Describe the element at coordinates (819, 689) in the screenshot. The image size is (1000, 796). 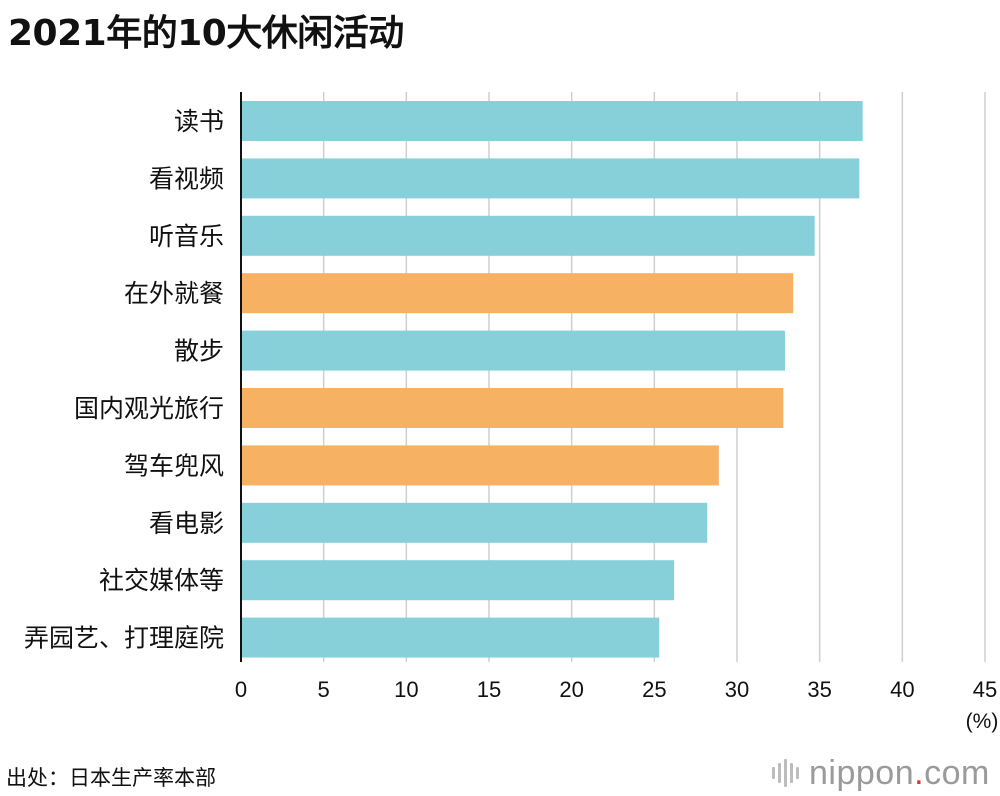
I see `x-tick-label: 35` at that location.